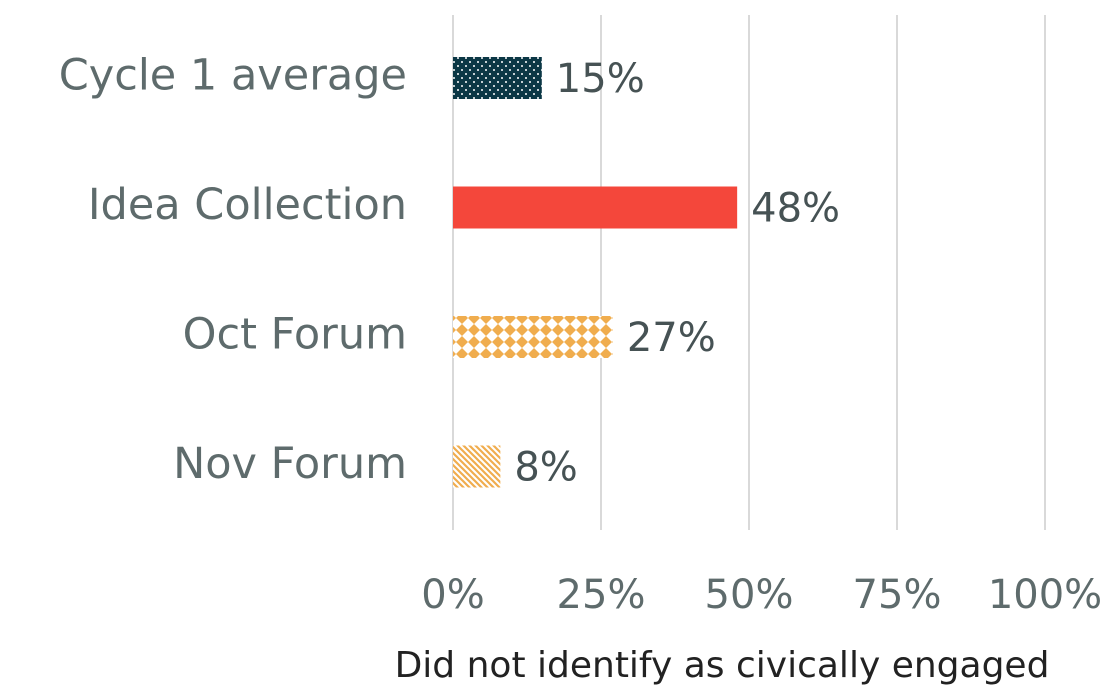 This screenshot has width=1115, height=690. Describe the element at coordinates (600, 79) in the screenshot. I see `value-label: 15%` at that location.